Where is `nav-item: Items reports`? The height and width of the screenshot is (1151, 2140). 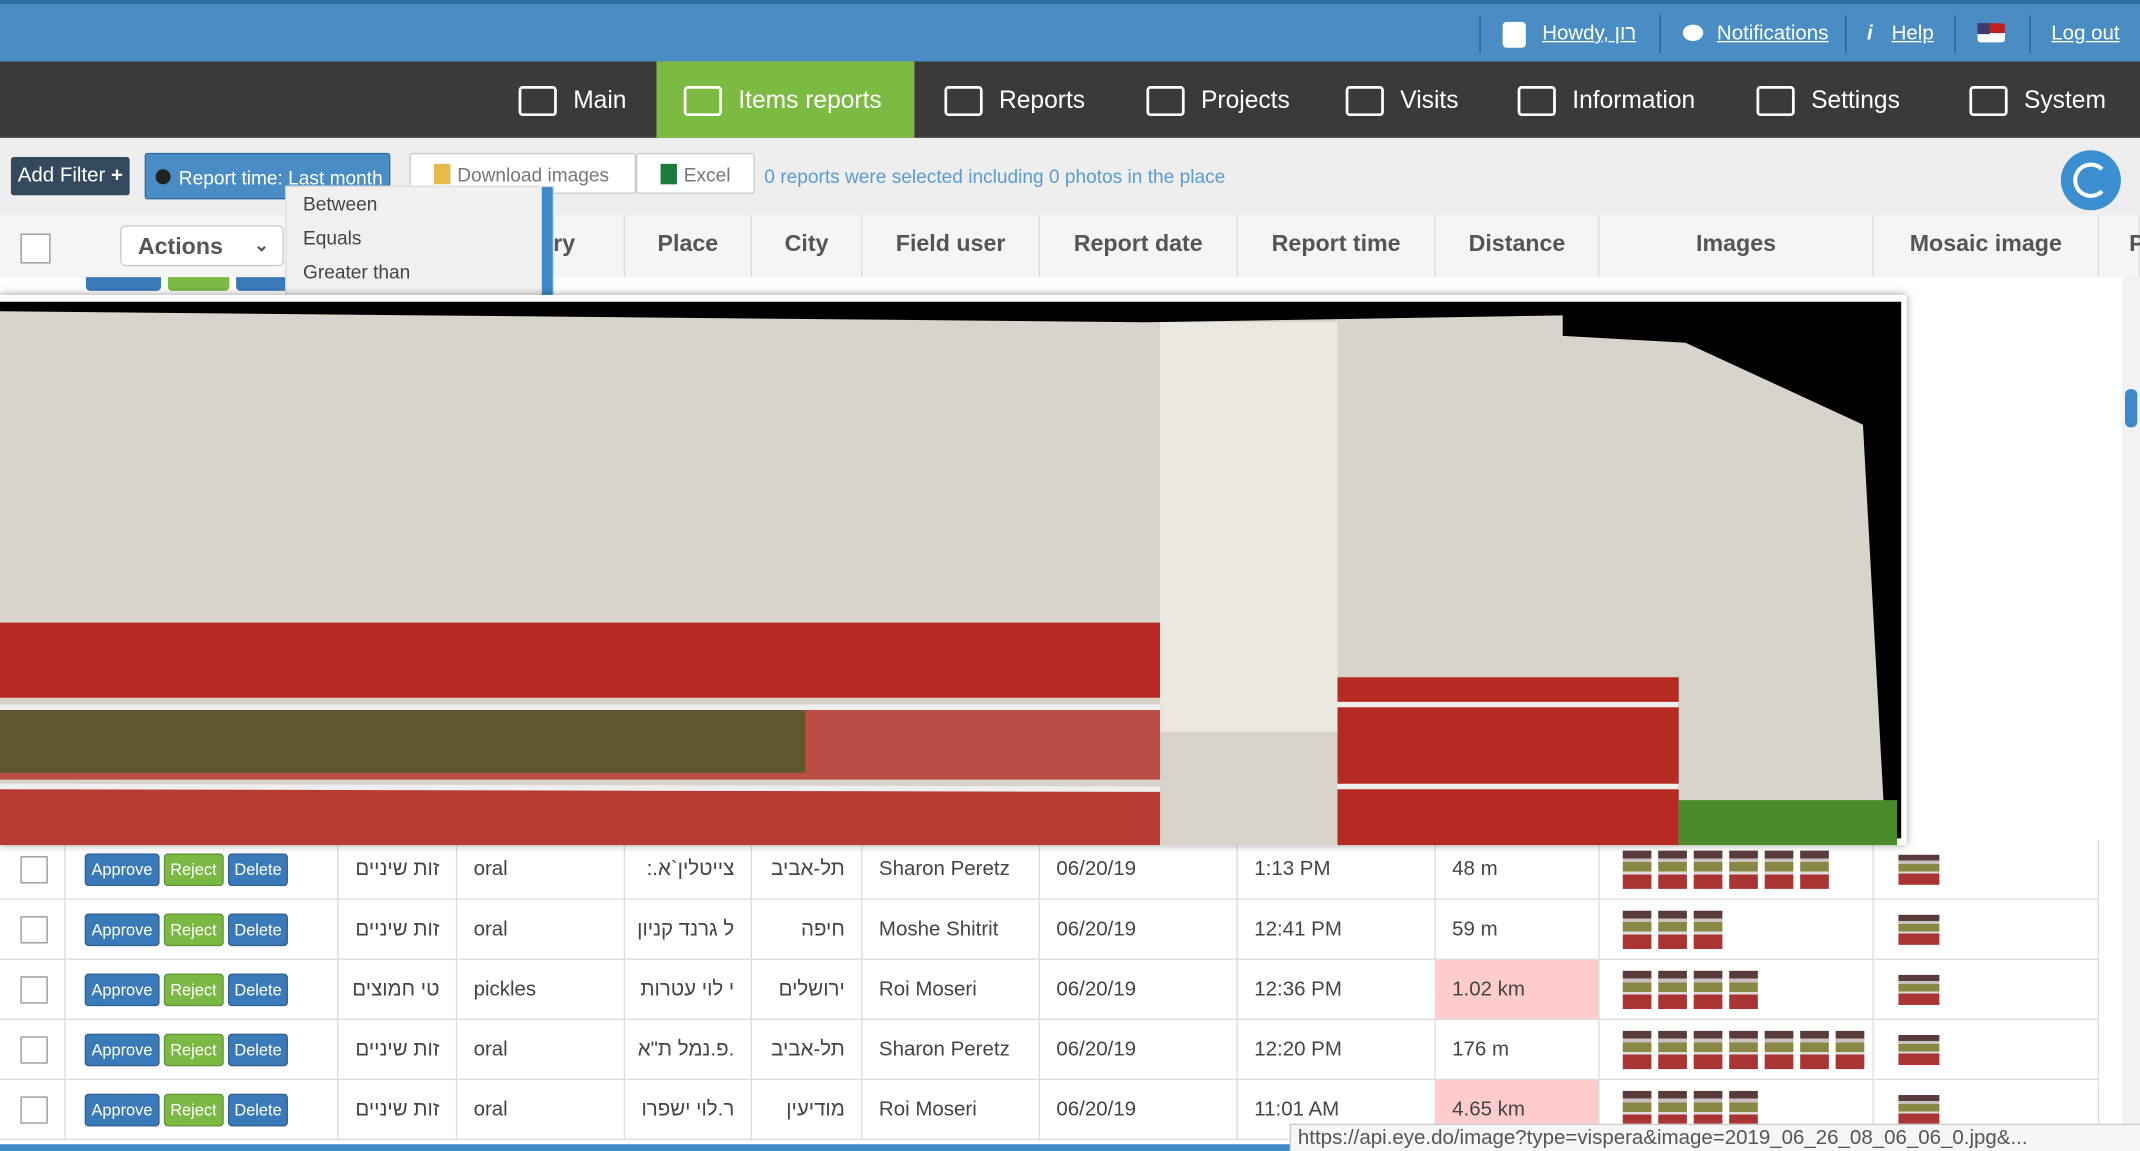 nav-item: Items reports is located at coordinates (785, 99).